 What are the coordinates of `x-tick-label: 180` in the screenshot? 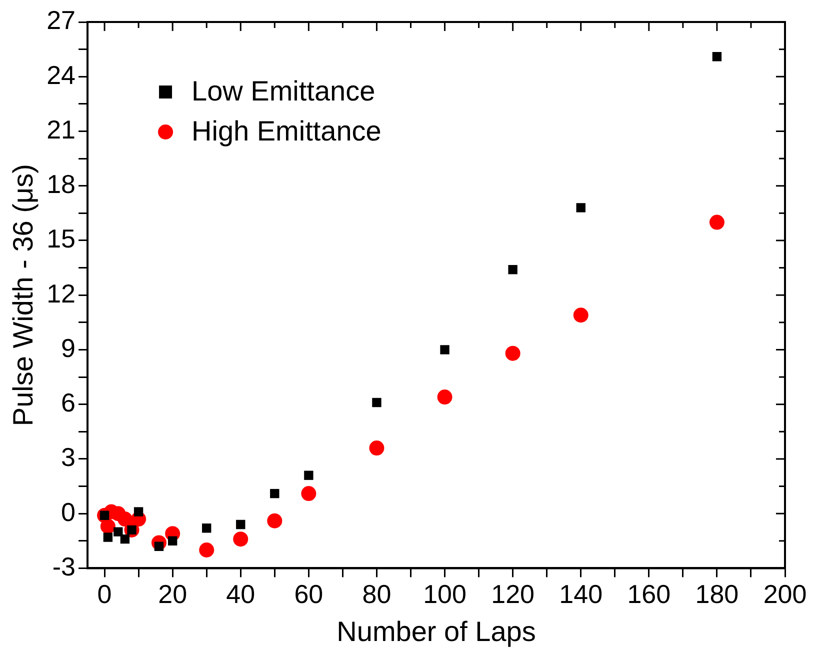 It's located at (717, 593).